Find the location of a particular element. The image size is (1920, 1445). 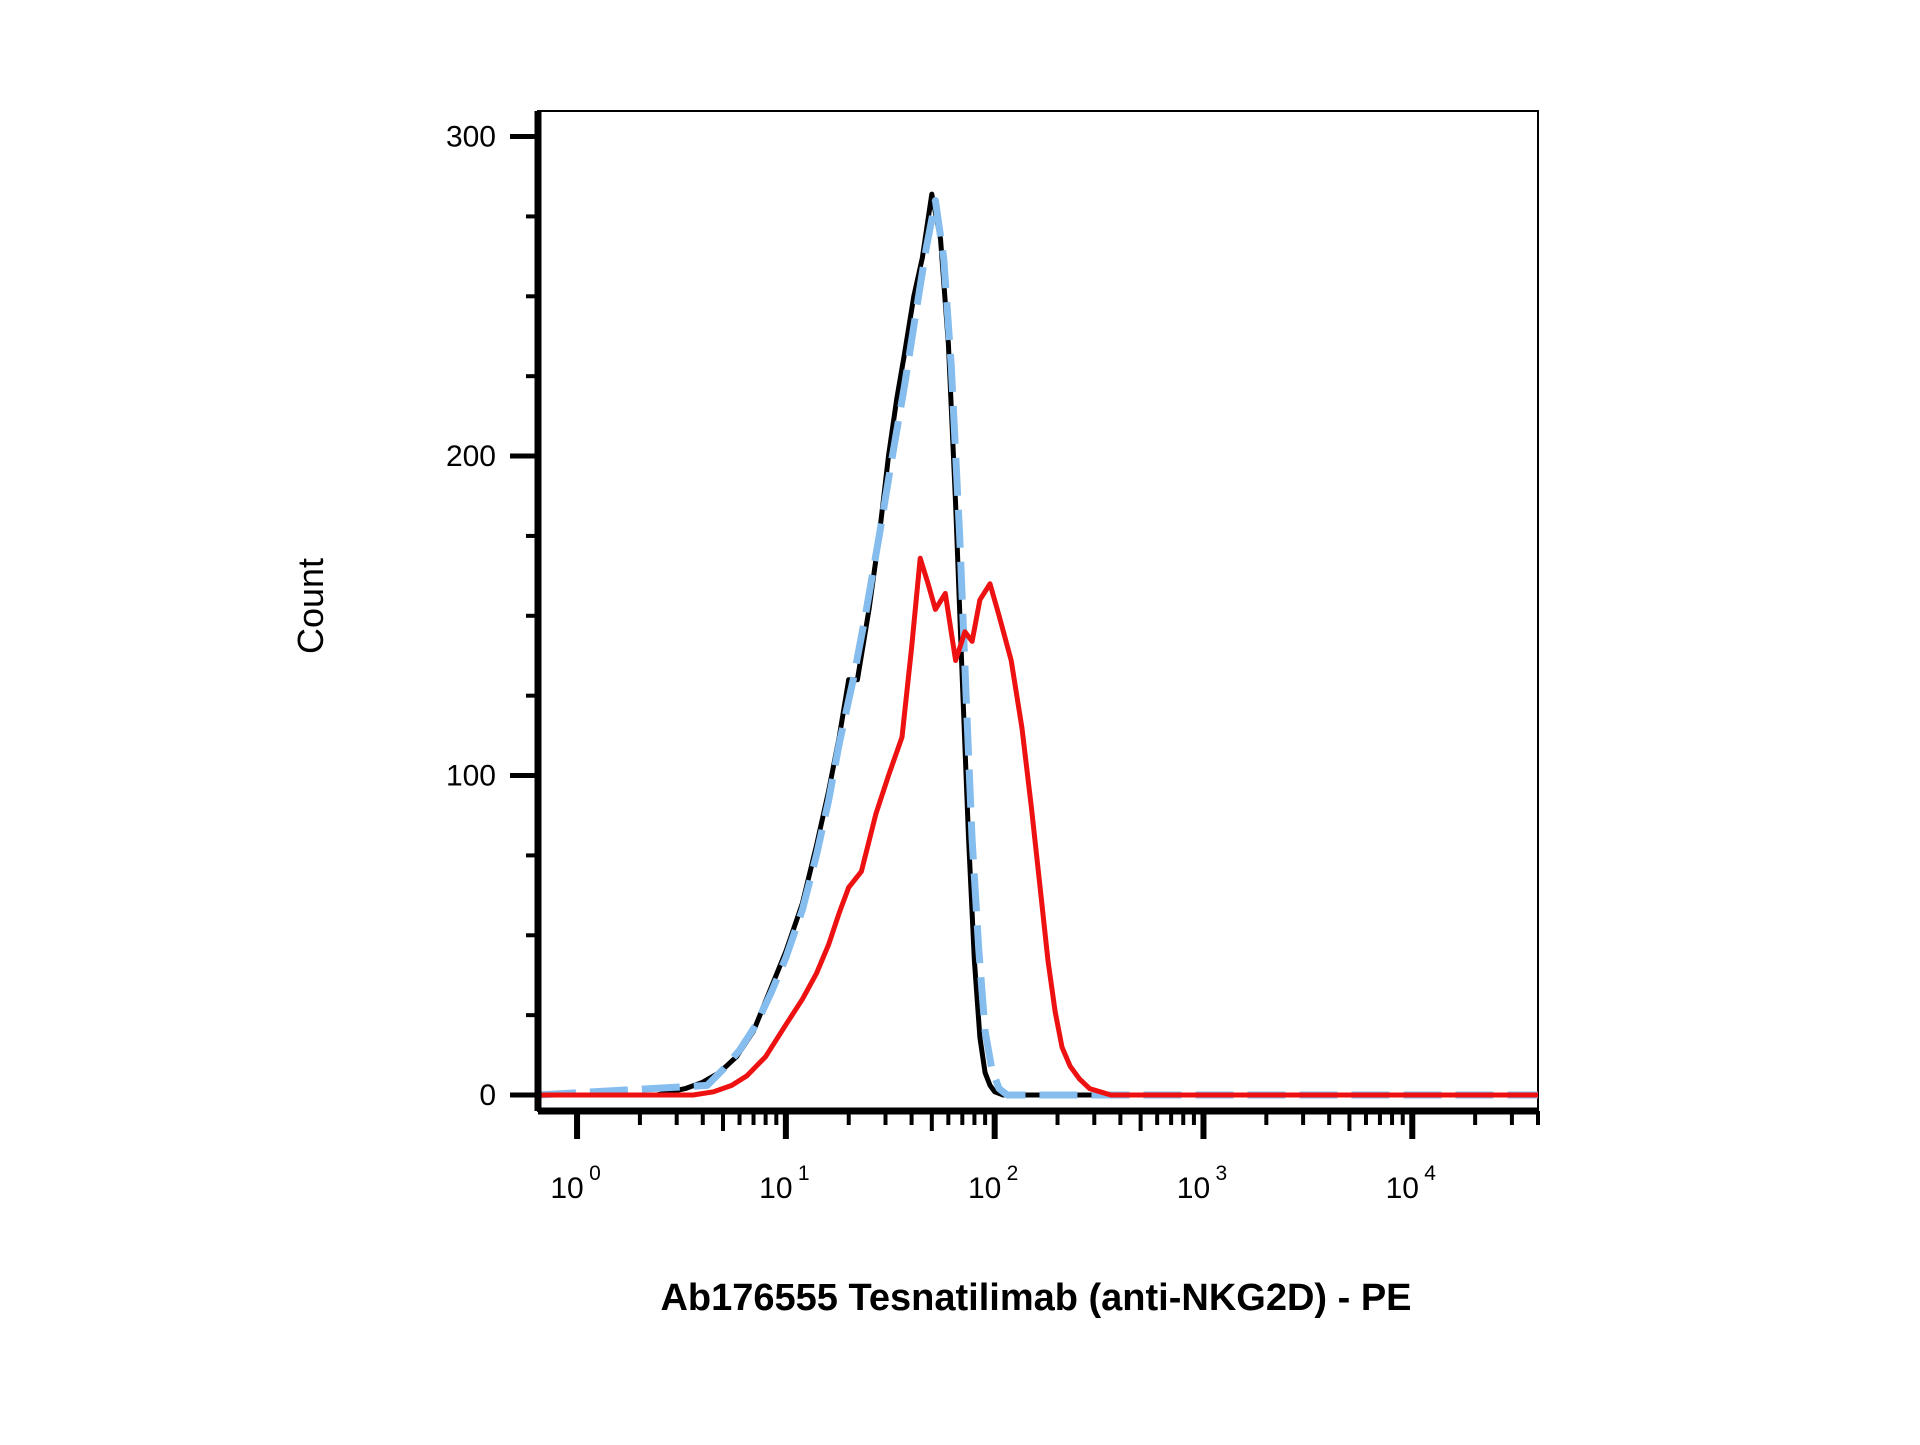

x-axis-title: Ab176555 Tesnatilimab (anti-NKG2D) - PE is located at coordinates (1035, 1298).